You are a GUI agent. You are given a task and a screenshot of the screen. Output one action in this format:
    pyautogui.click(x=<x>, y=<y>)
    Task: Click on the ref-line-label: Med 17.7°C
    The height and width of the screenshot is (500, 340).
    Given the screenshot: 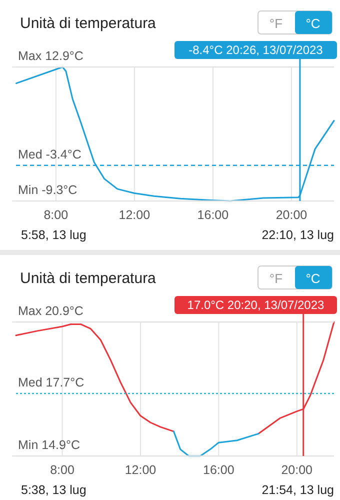 What is the action you would take?
    pyautogui.click(x=51, y=382)
    